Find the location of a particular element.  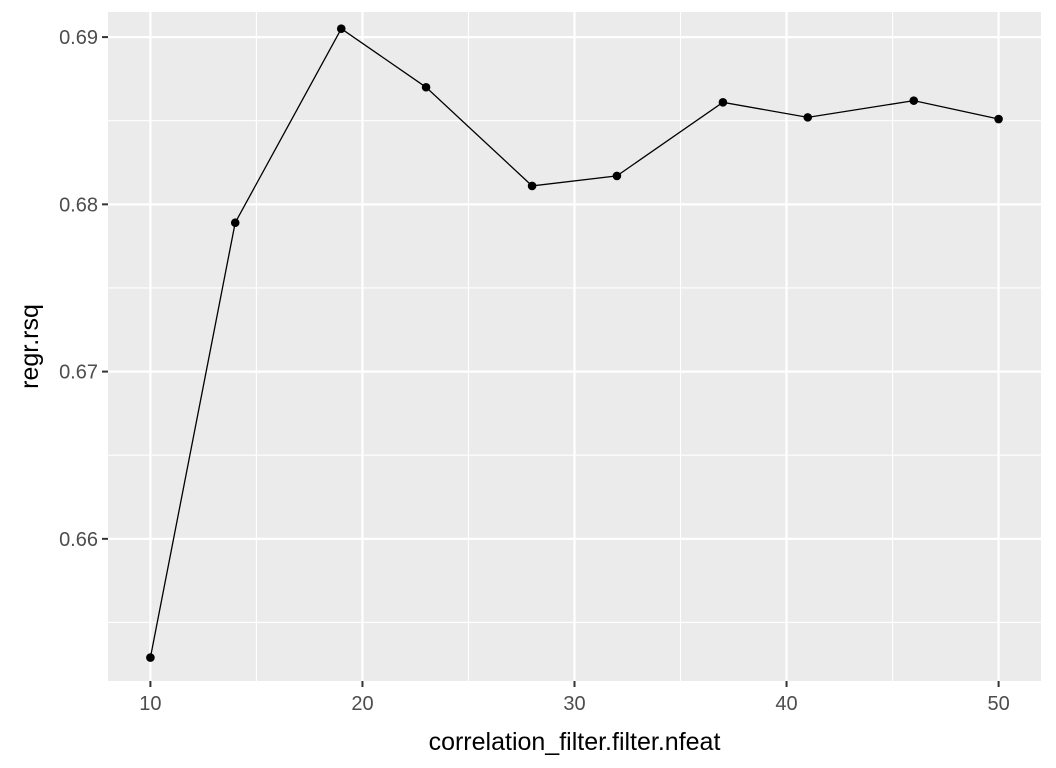

x-tick-label: 10 is located at coordinates (150, 704).